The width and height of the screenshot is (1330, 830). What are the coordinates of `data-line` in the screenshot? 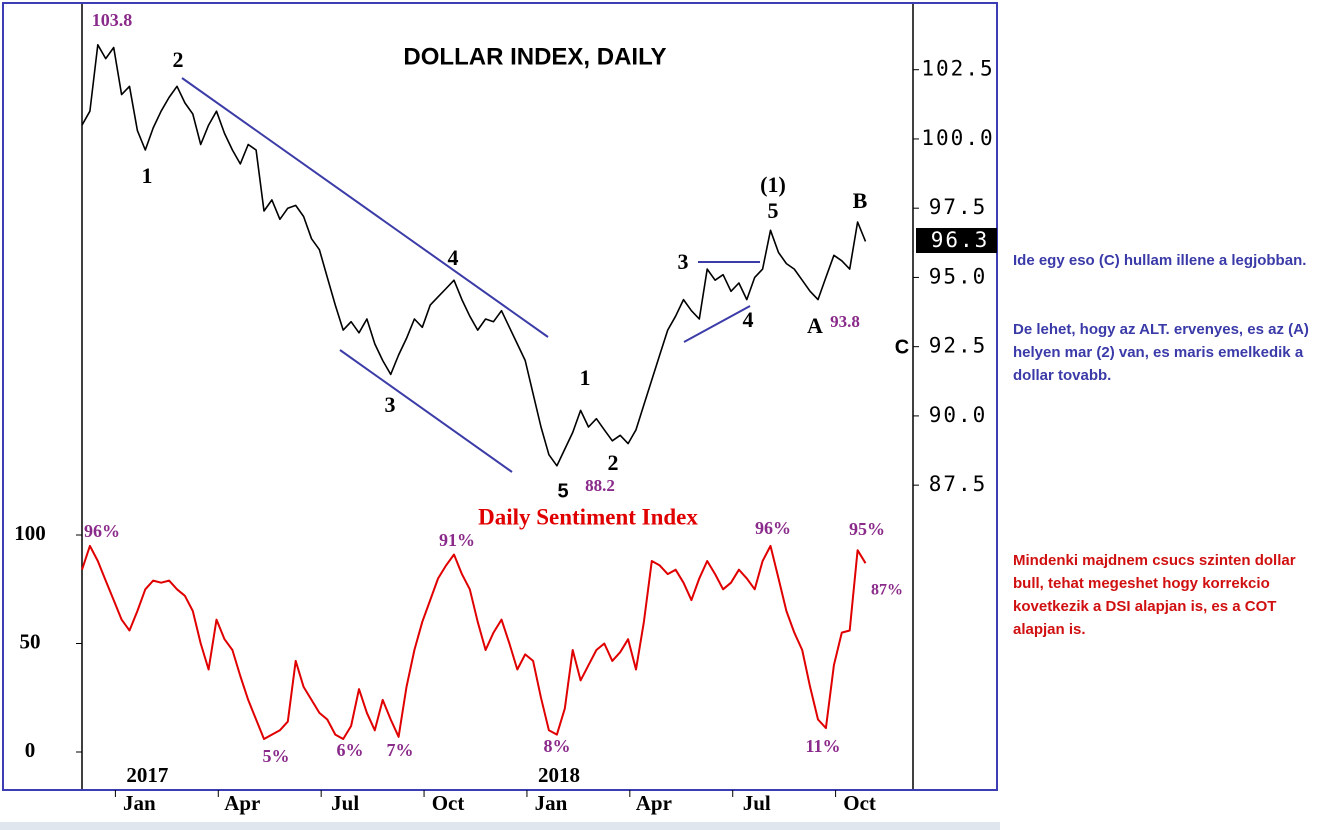 It's located at (474, 642).